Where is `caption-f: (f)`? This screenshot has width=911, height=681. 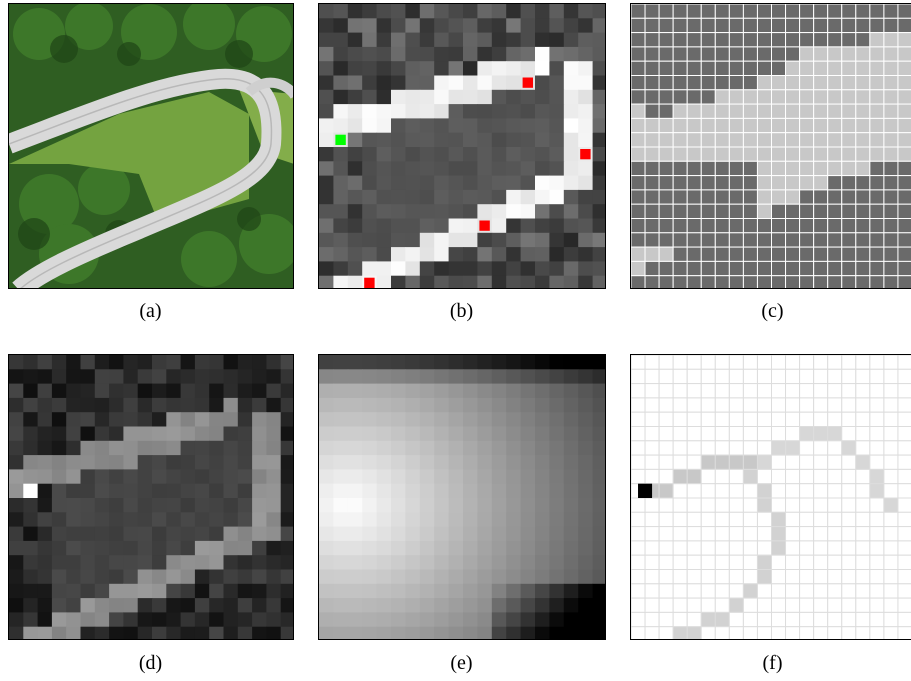 caption-f: (f) is located at coordinates (772, 663).